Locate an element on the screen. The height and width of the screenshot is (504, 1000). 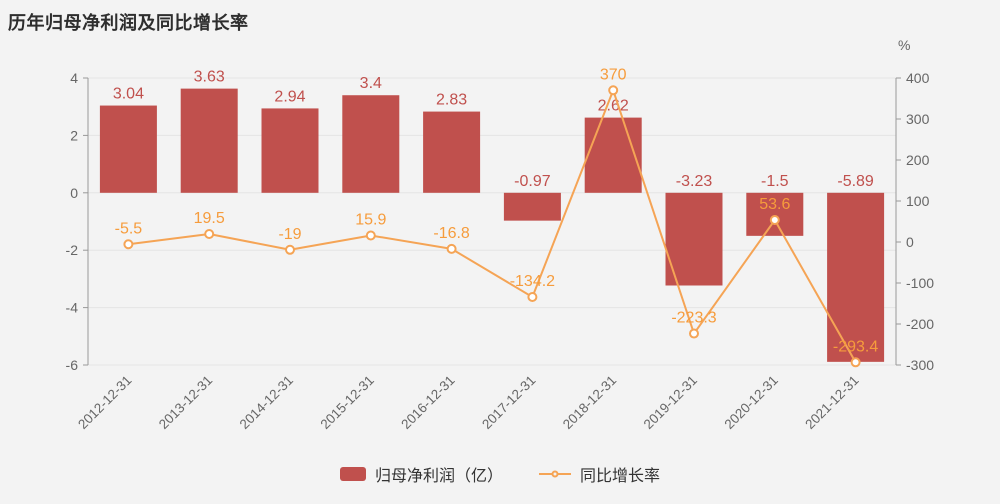
left-axis-tick-label: 0 is located at coordinates (74, 193).